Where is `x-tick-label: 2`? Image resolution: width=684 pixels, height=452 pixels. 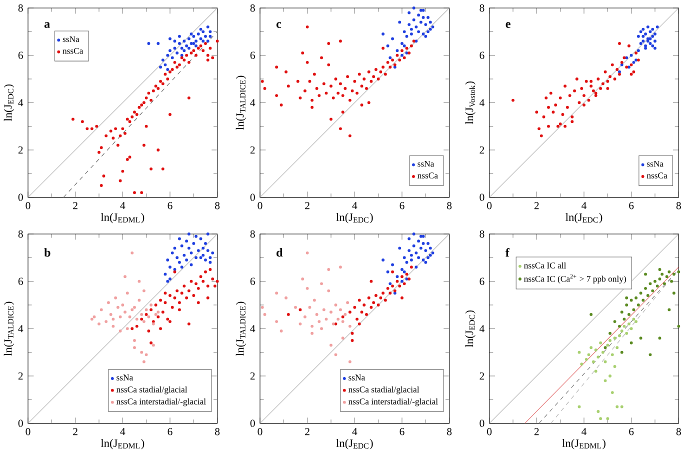 x-tick-label: 2 is located at coordinates (536, 432).